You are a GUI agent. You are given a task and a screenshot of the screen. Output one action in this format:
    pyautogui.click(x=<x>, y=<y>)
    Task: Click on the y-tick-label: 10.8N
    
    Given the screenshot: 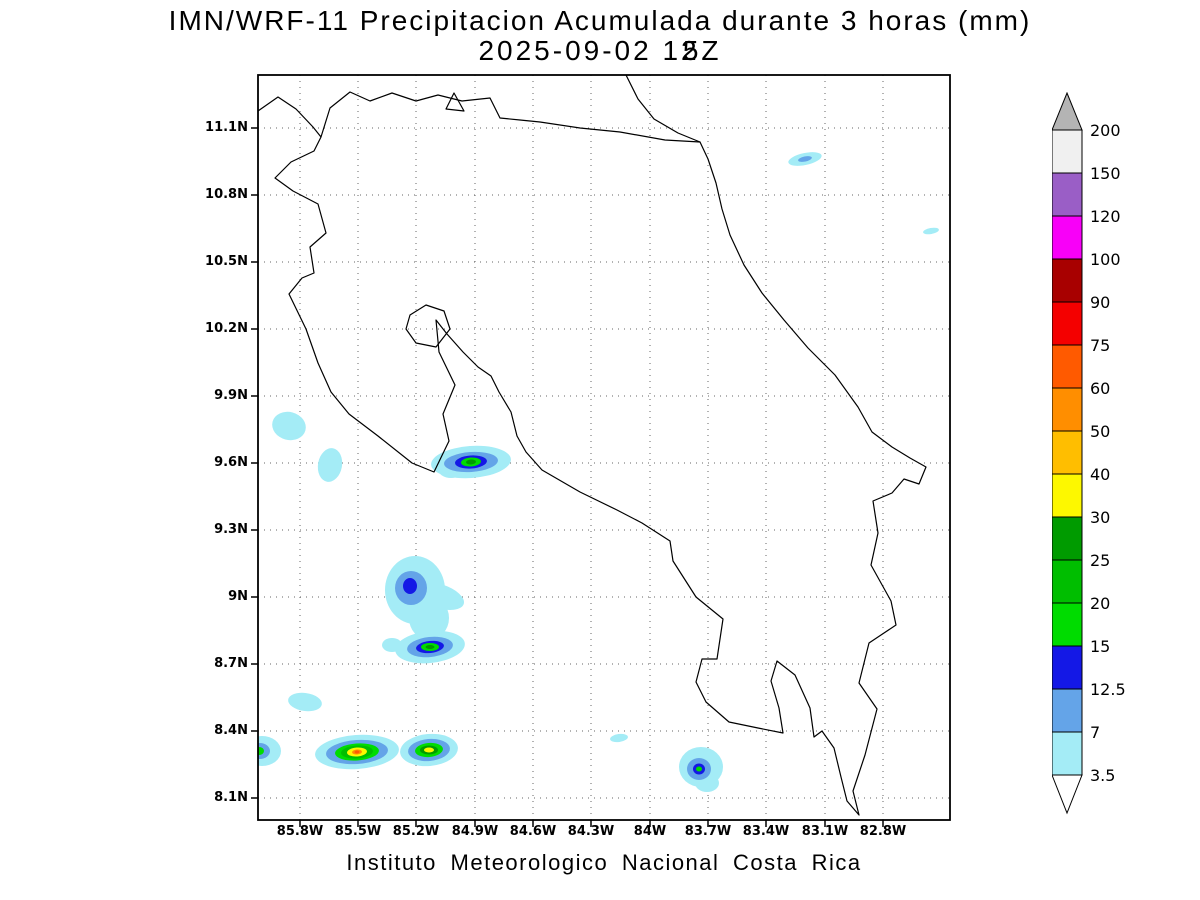 What is the action you would take?
    pyautogui.click(x=226, y=194)
    